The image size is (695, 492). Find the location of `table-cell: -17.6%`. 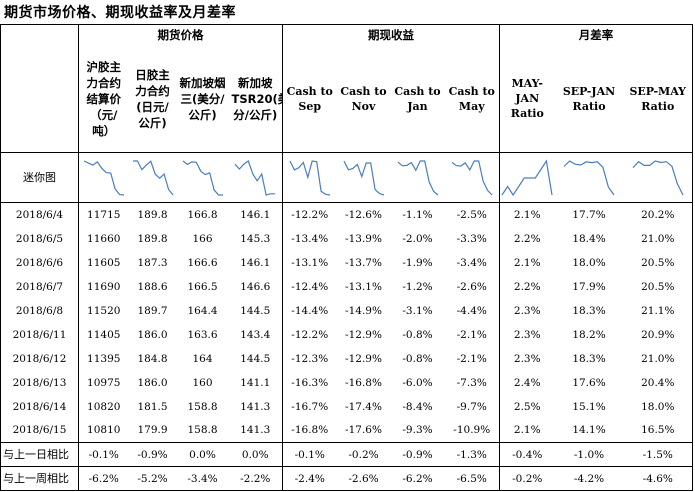

table-cell: -17.6% is located at coordinates (363, 430).